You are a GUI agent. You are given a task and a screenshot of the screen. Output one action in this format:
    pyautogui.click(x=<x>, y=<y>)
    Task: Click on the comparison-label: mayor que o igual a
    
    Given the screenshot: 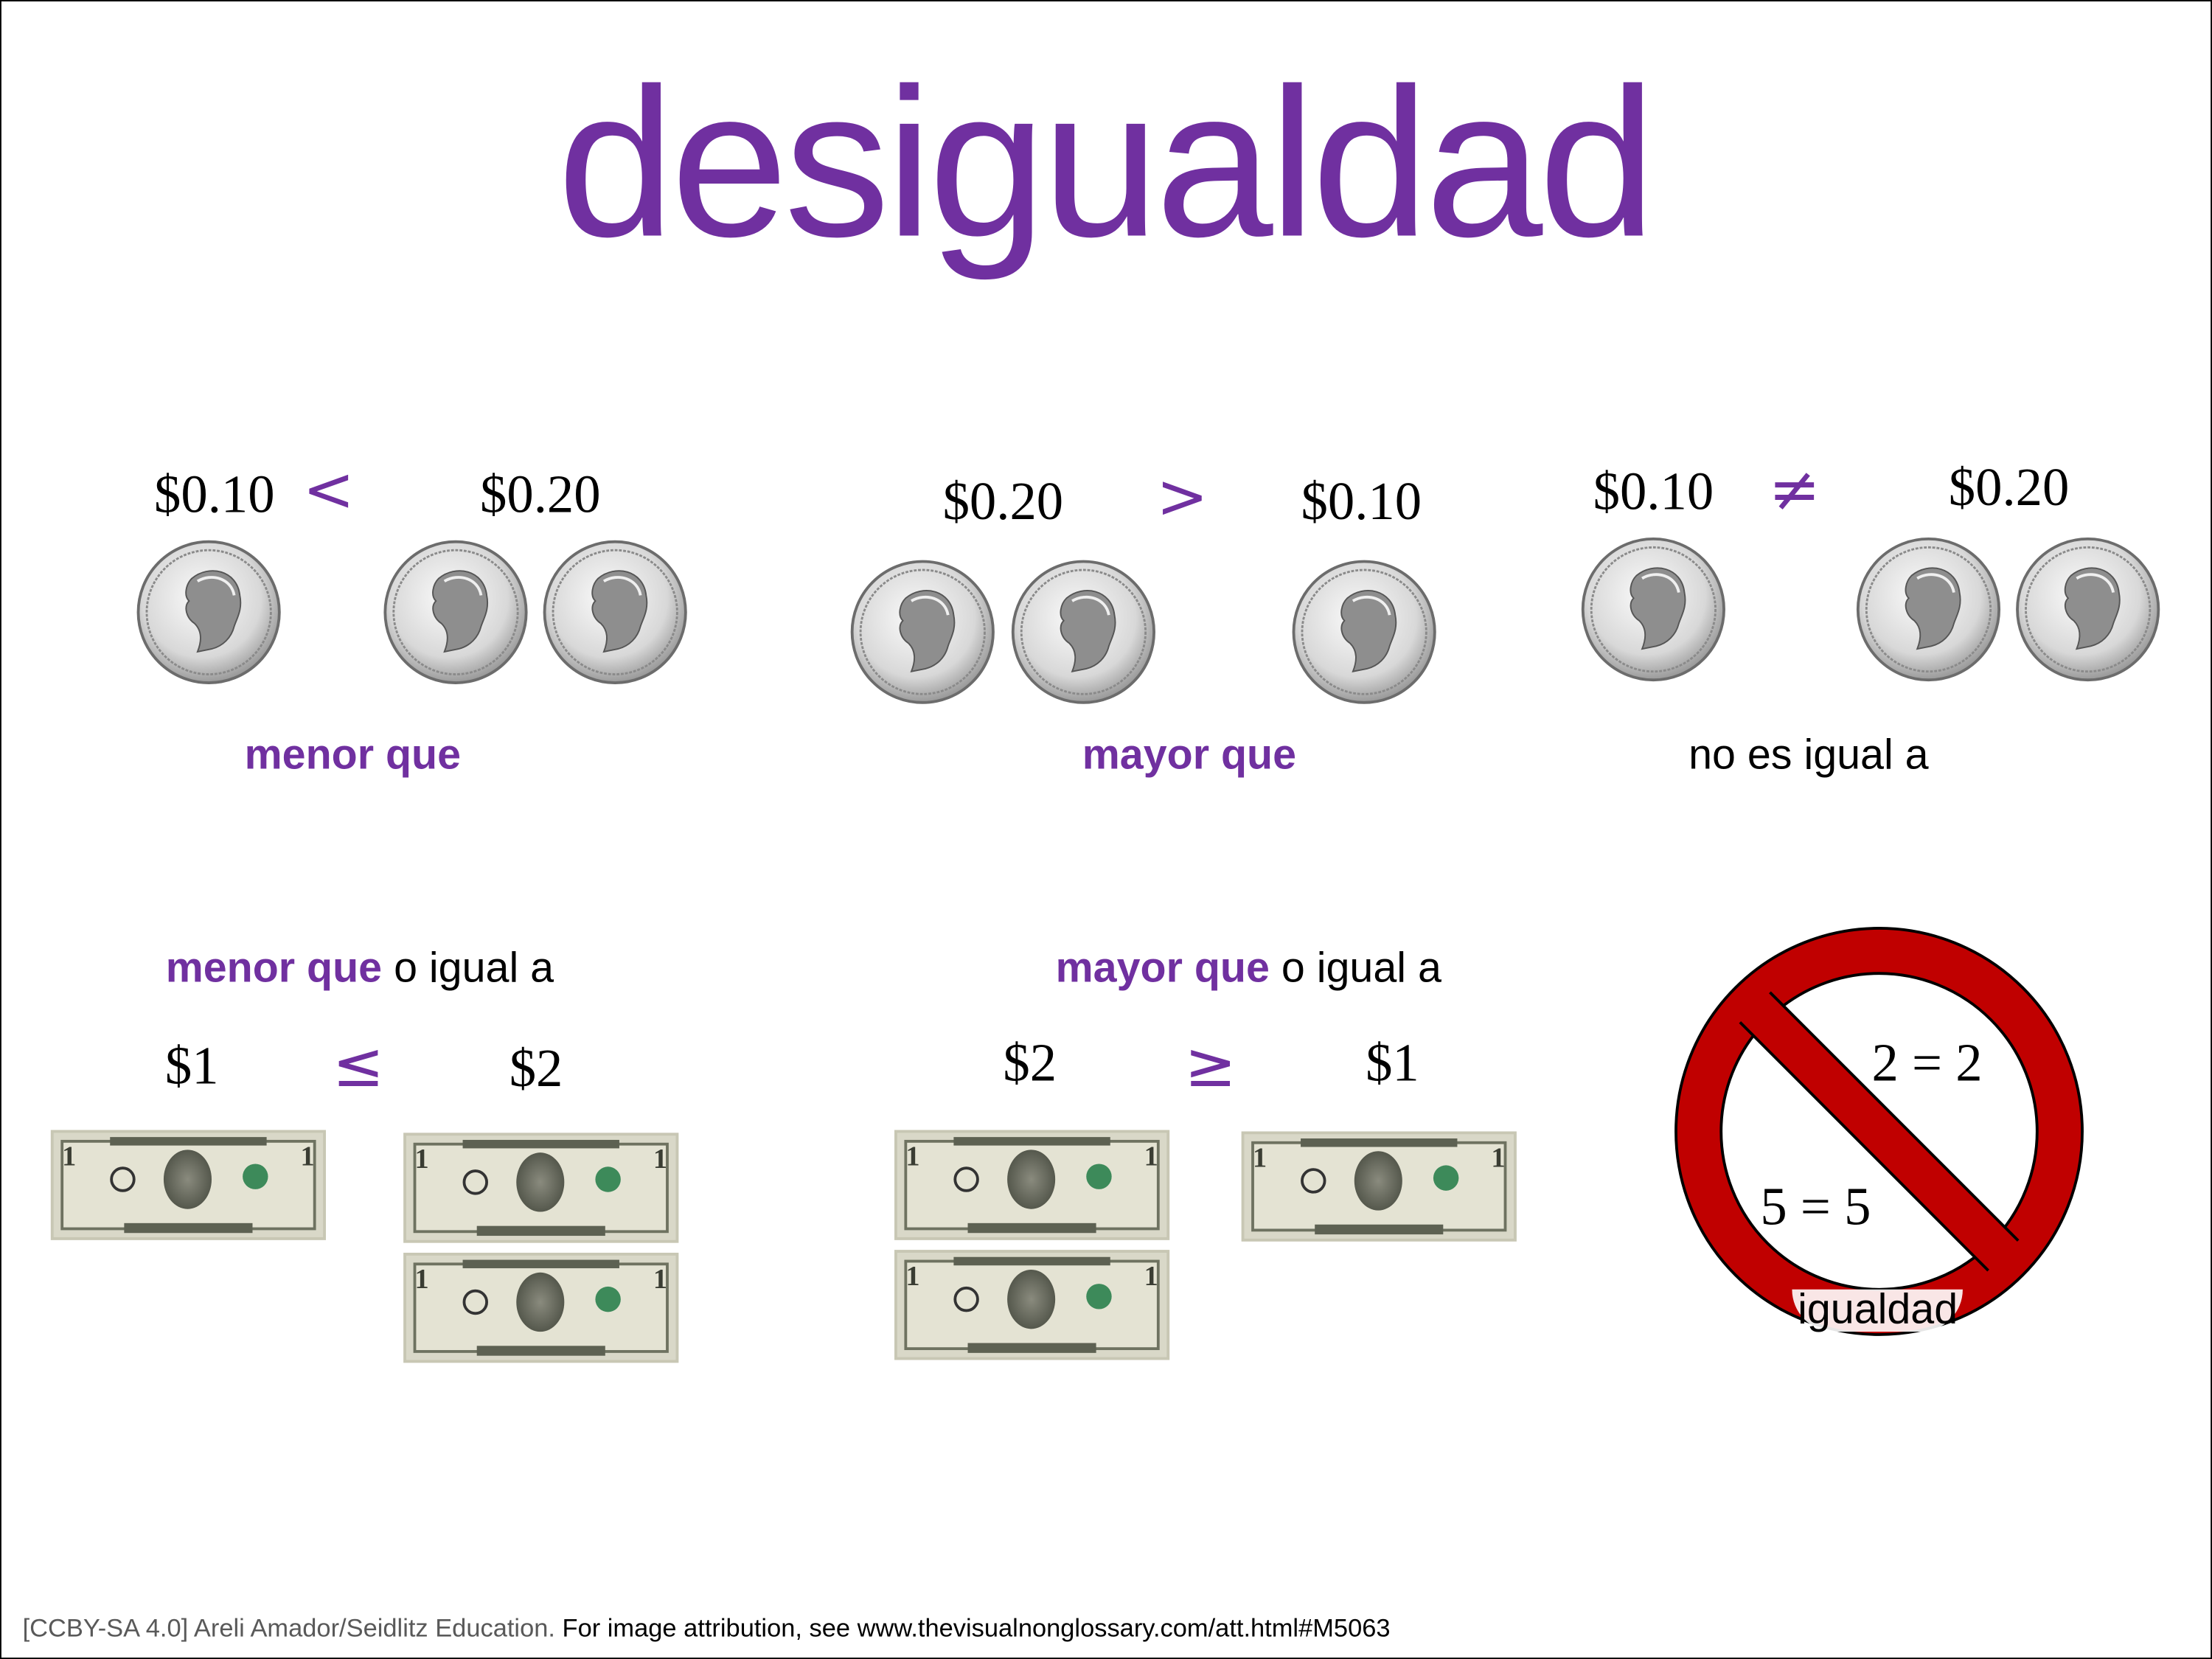 What is the action you would take?
    pyautogui.click(x=1248, y=968)
    